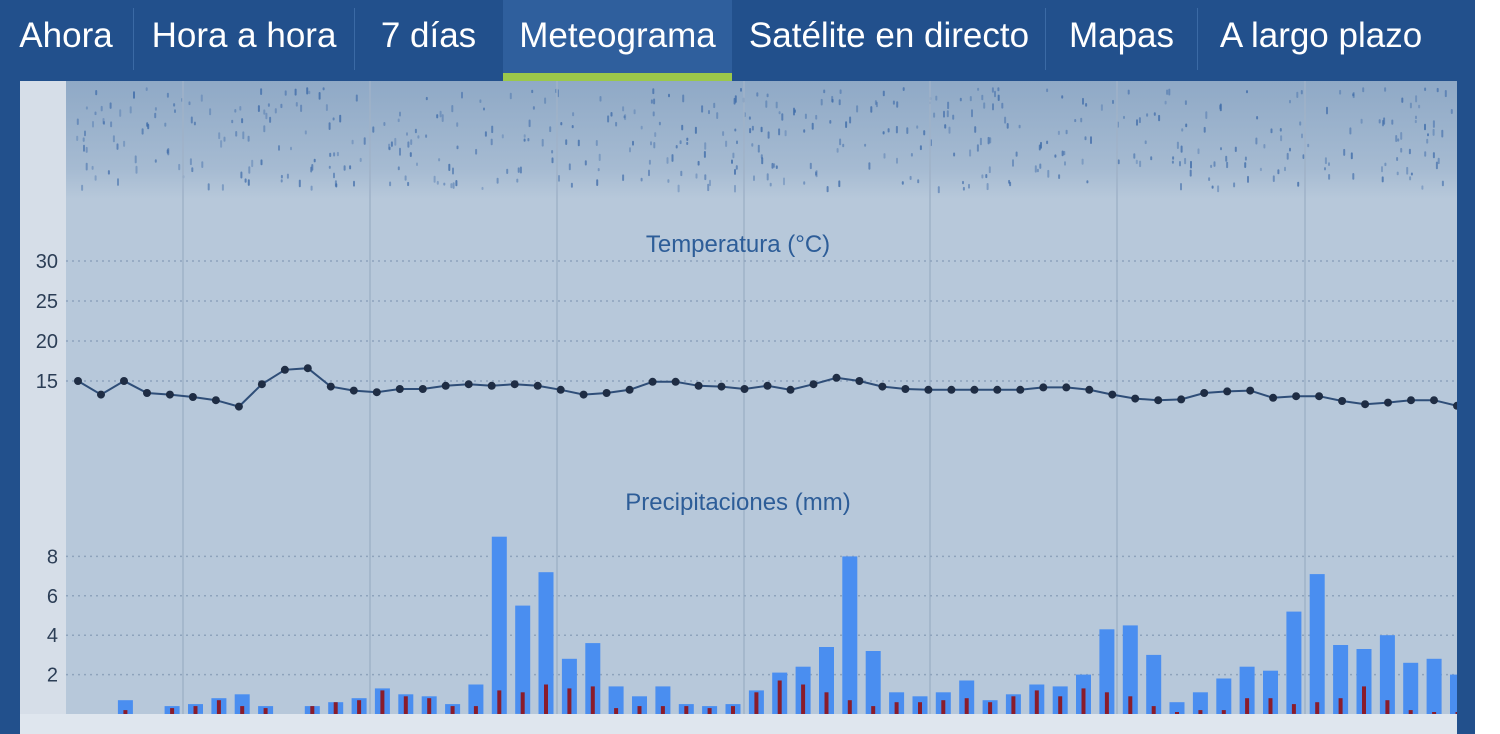  What do you see at coordinates (66, 35) in the screenshot?
I see `tab-ahora: Ahora` at bounding box center [66, 35].